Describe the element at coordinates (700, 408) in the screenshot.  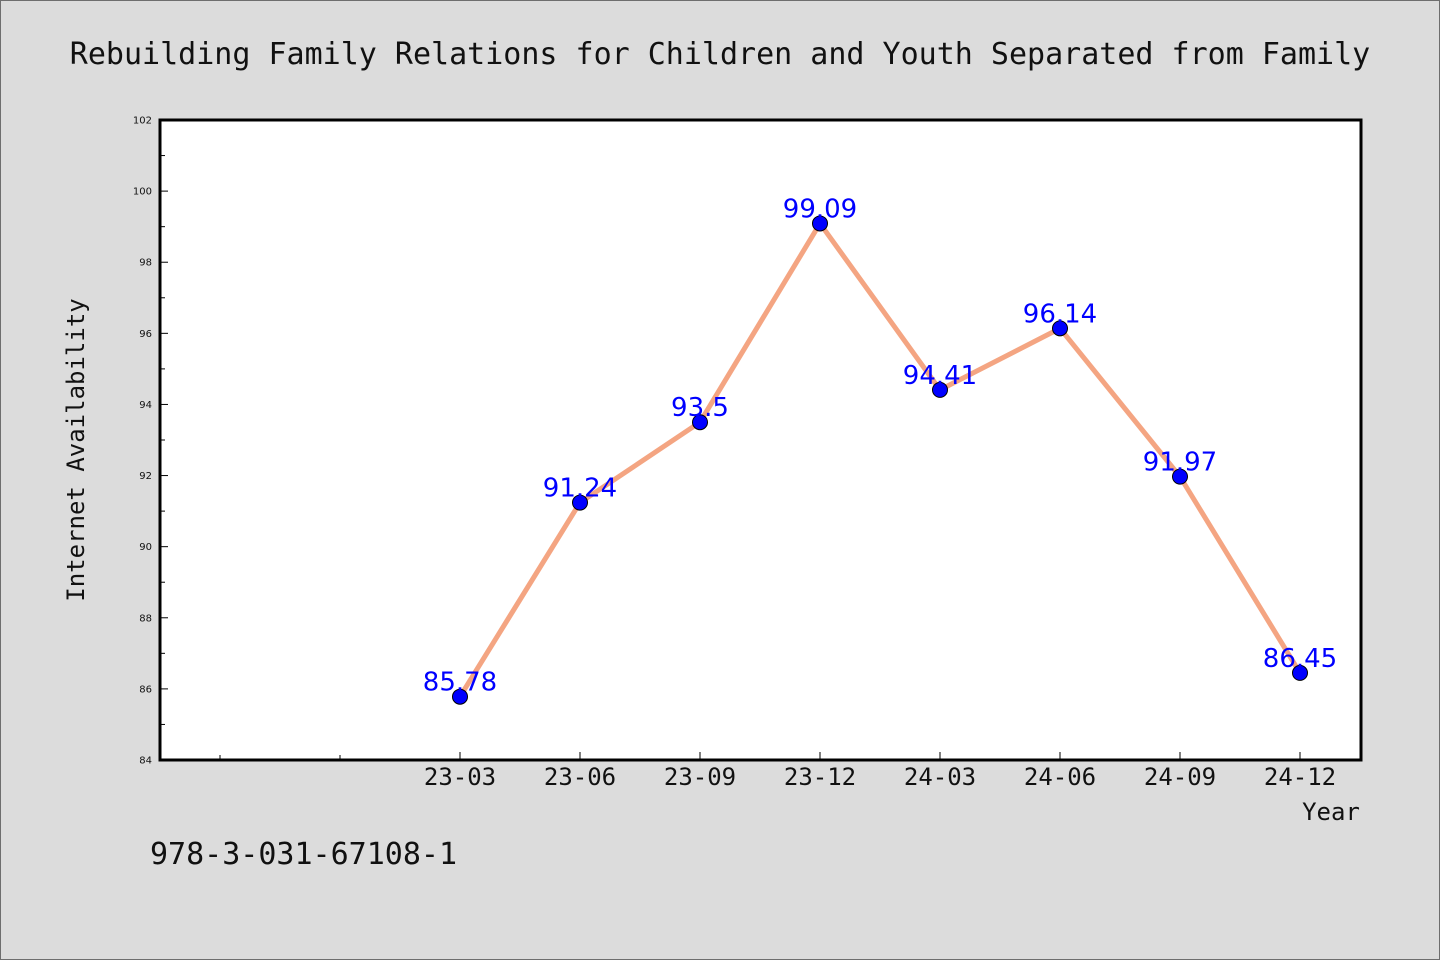
I see `data-label: 93.5` at that location.